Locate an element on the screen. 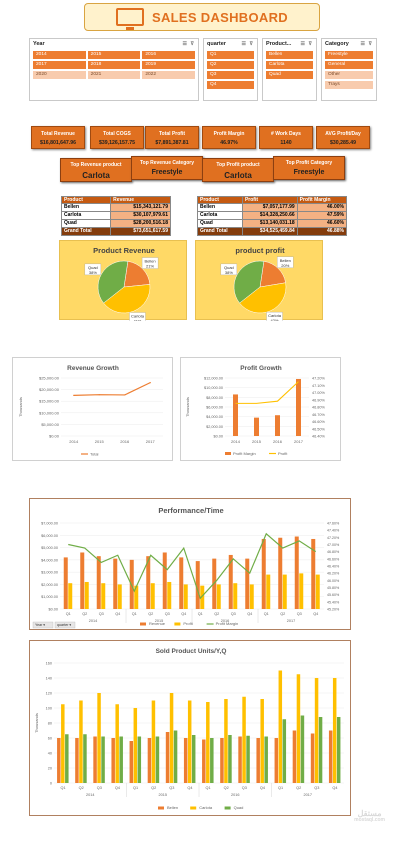  pie-category-label: Carlota is located at coordinates (275, 315).